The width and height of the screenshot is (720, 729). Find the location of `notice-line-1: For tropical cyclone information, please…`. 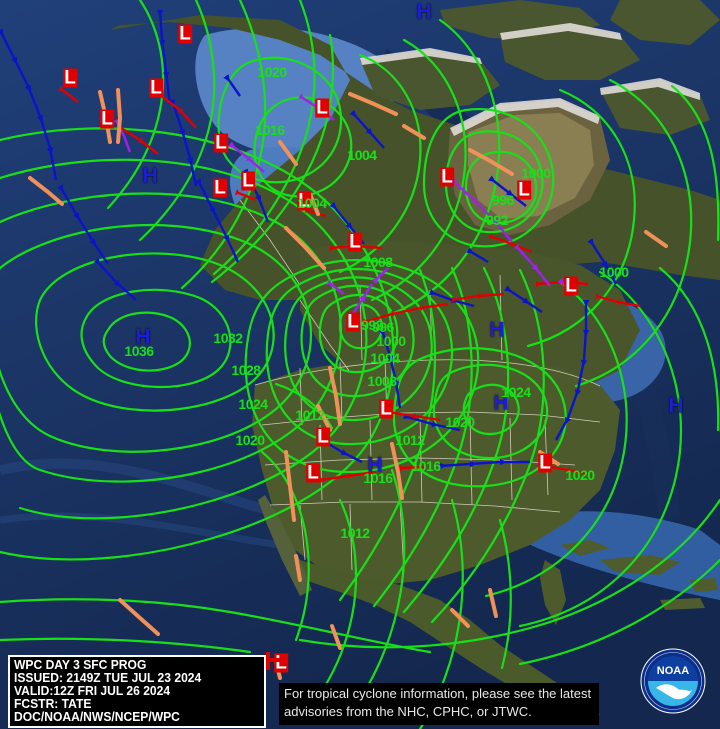

notice-line-1: For tropical cyclone information, please… is located at coordinates (438, 693).